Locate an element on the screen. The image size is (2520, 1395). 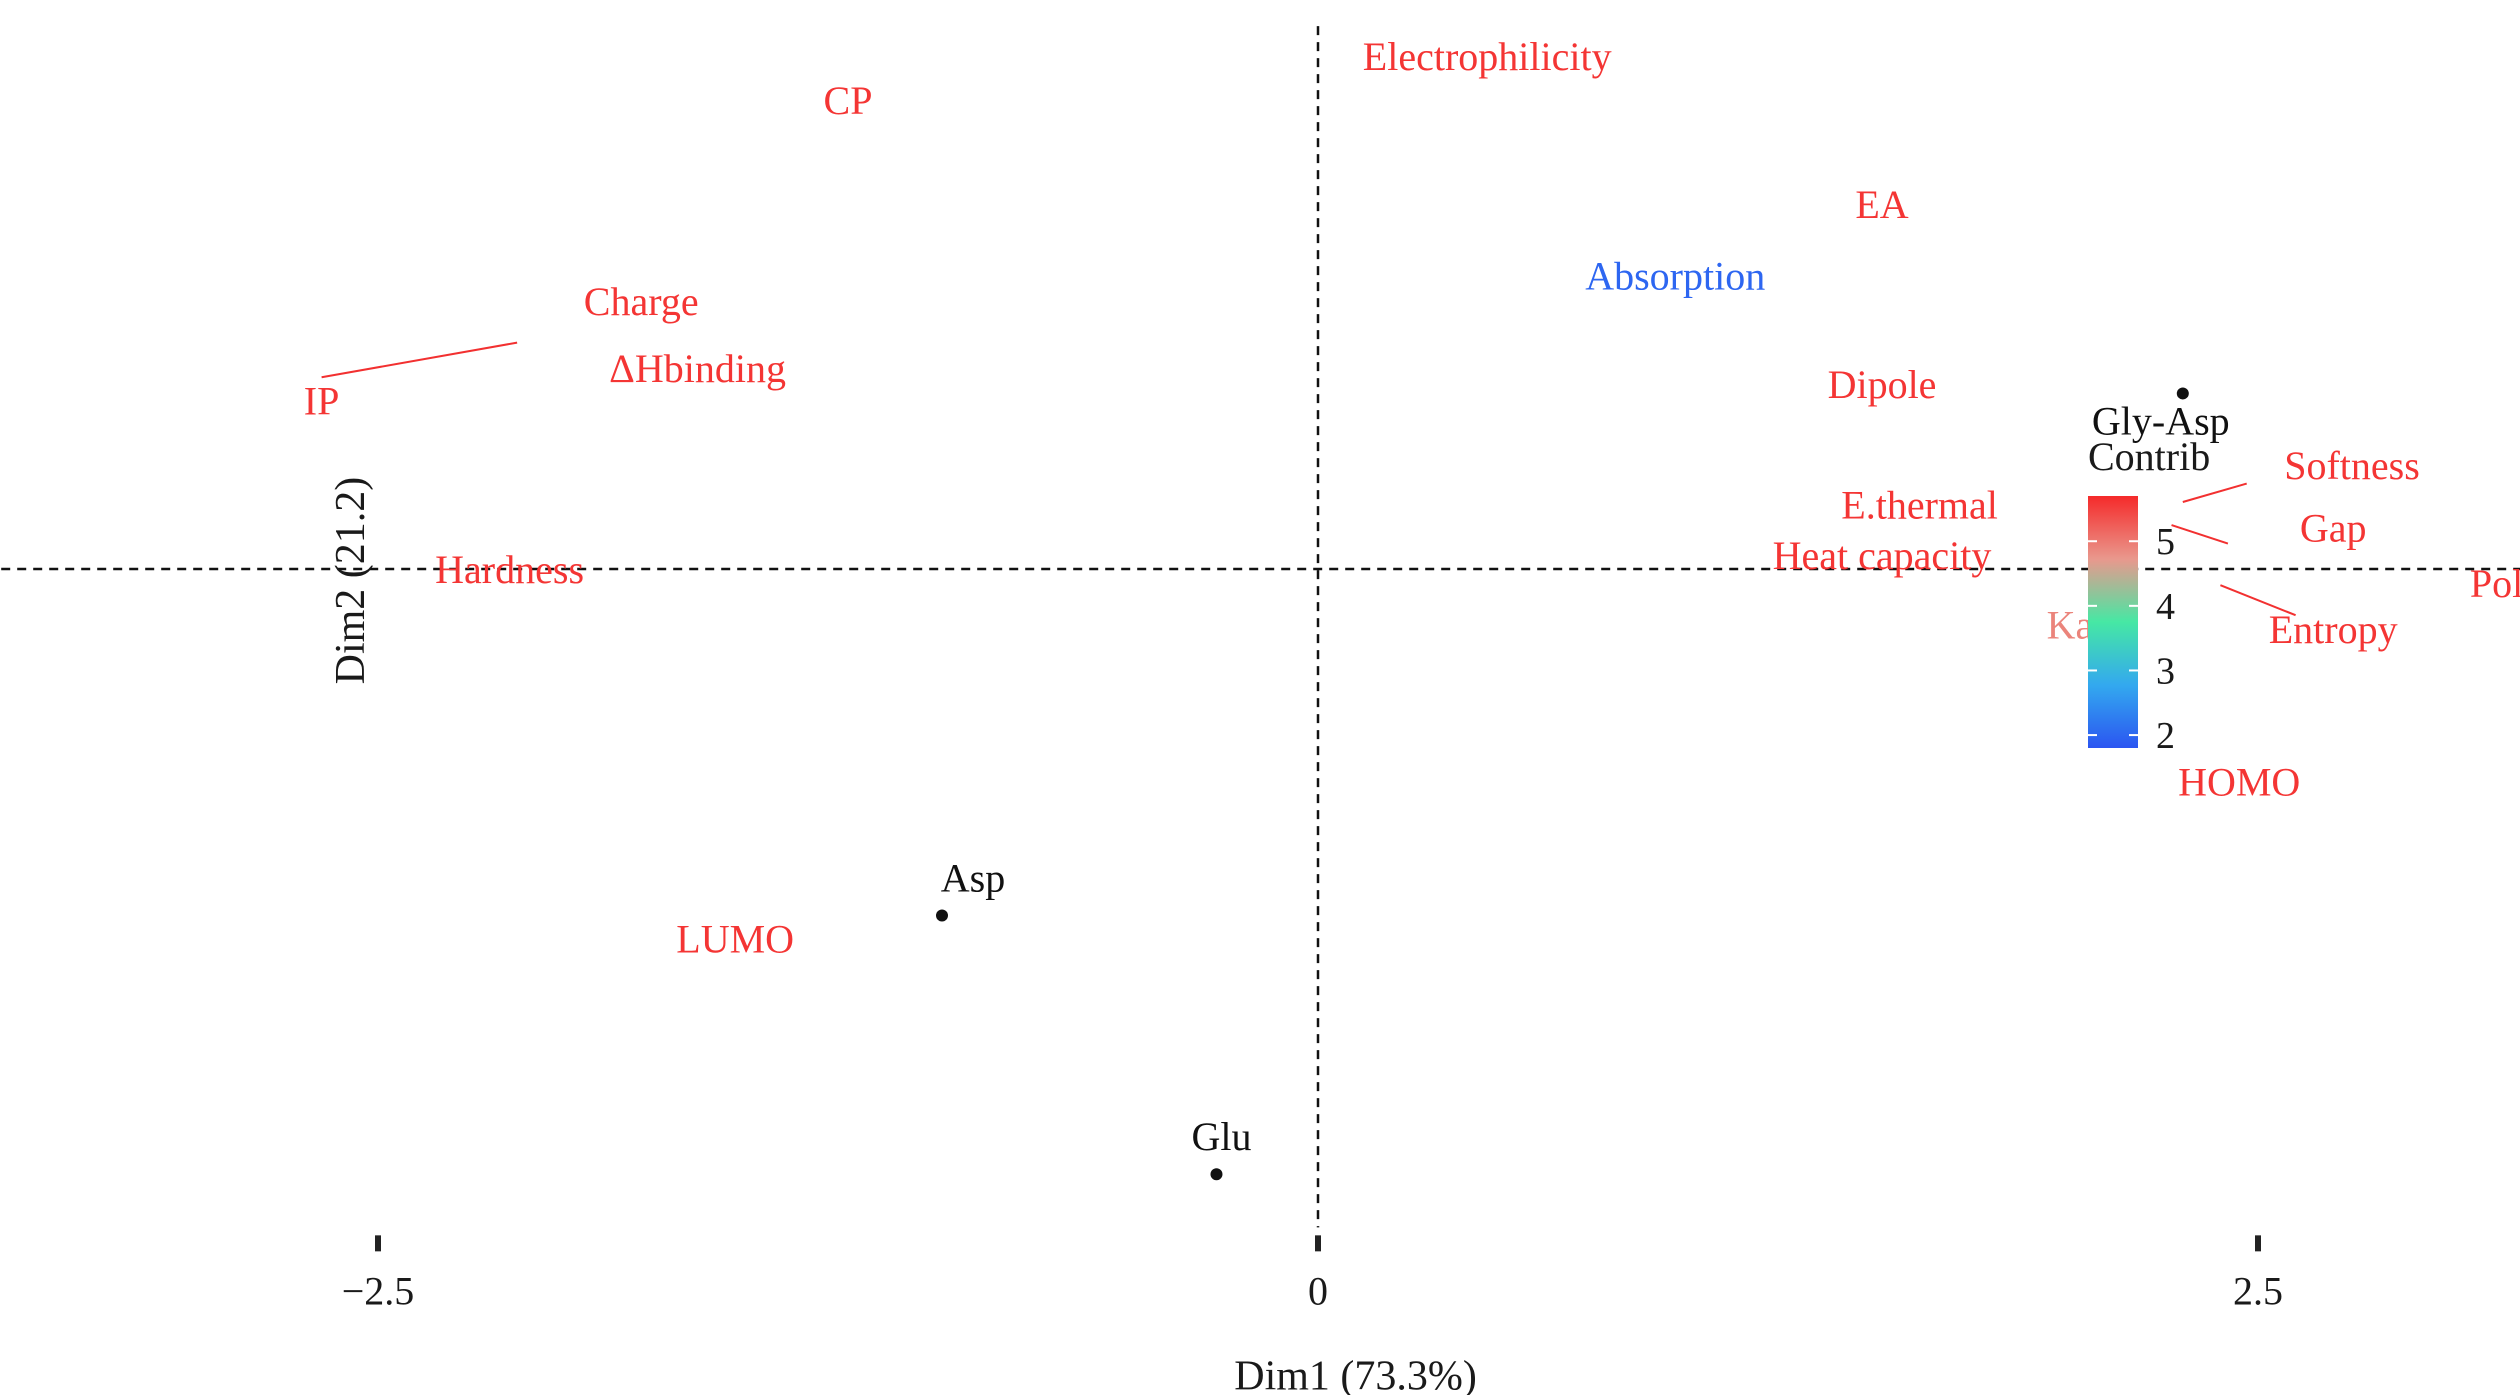
variable-label: Charge is located at coordinates (641, 301).